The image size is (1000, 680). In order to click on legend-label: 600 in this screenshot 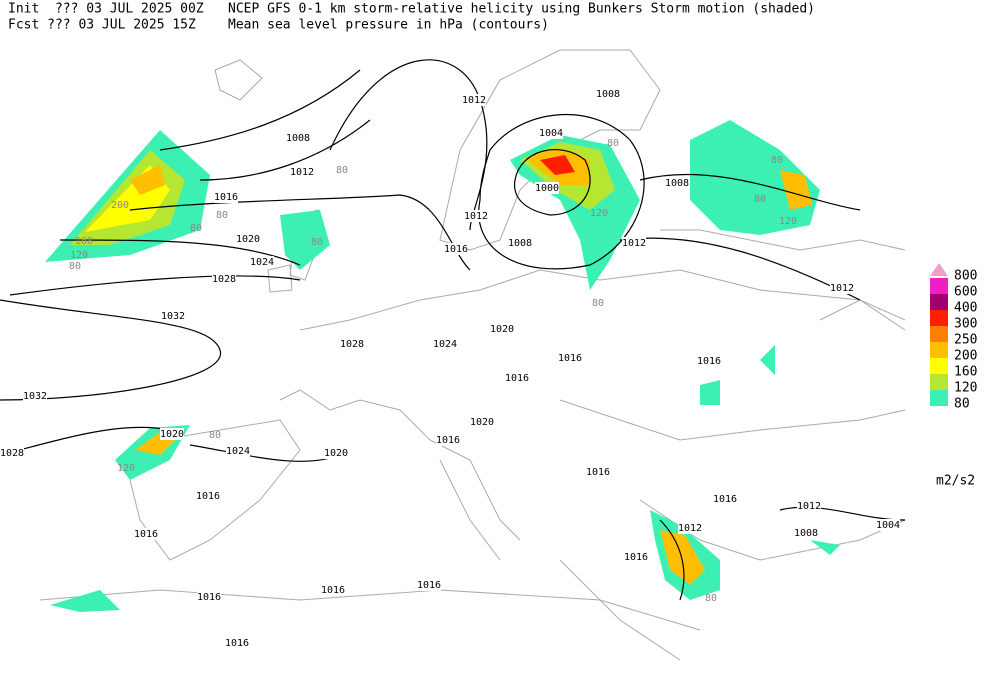, I will do `click(965, 292)`.